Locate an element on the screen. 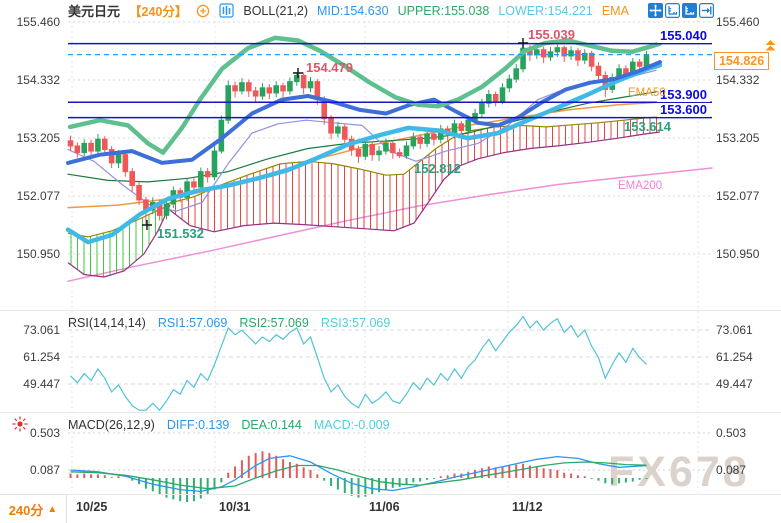 The width and height of the screenshot is (781, 523). rsi-axis-label-right: 49.447 is located at coordinates (734, 384).